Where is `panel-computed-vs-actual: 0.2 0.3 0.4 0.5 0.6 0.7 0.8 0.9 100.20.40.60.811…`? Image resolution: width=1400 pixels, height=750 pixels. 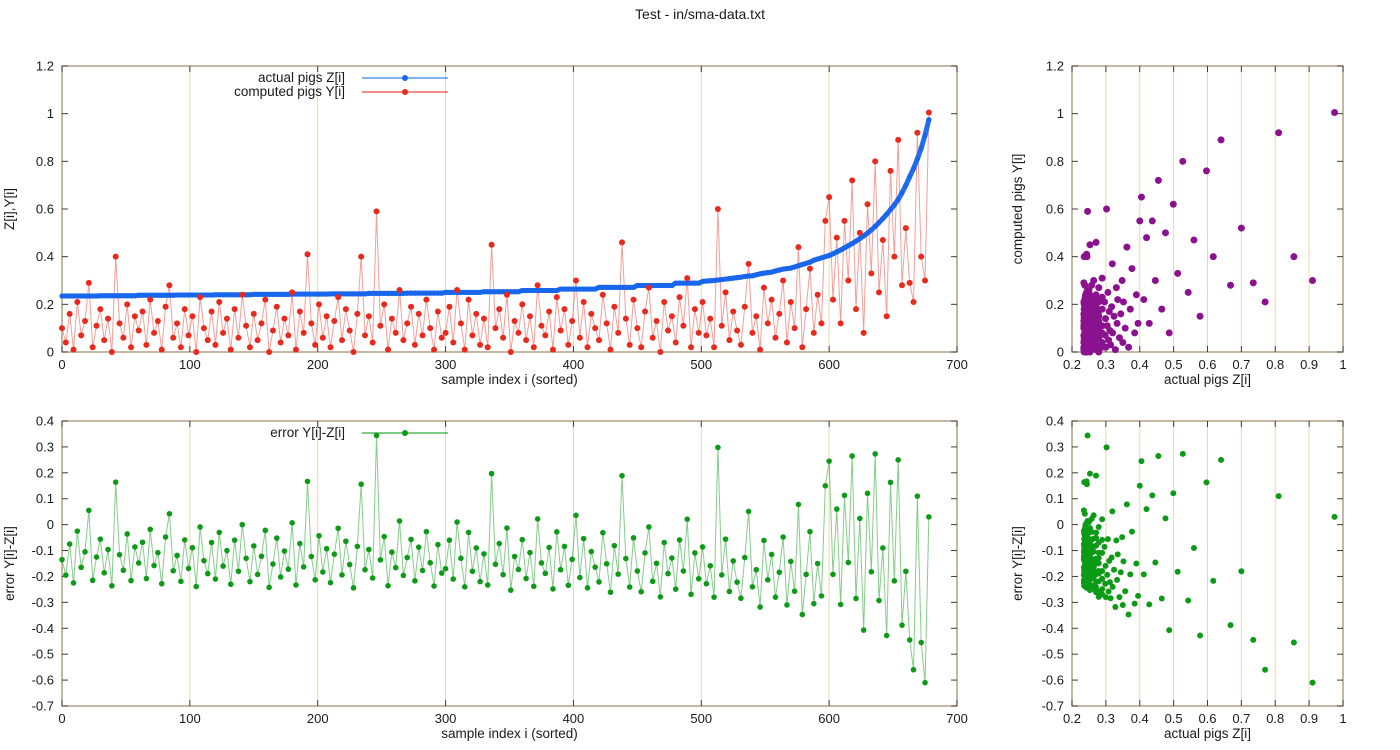 panel-computed-vs-actual: 0.2 0.3 0.4 0.5 0.6 0.7 0.8 0.9 100.20.40.60.811… is located at coordinates (1178, 223).